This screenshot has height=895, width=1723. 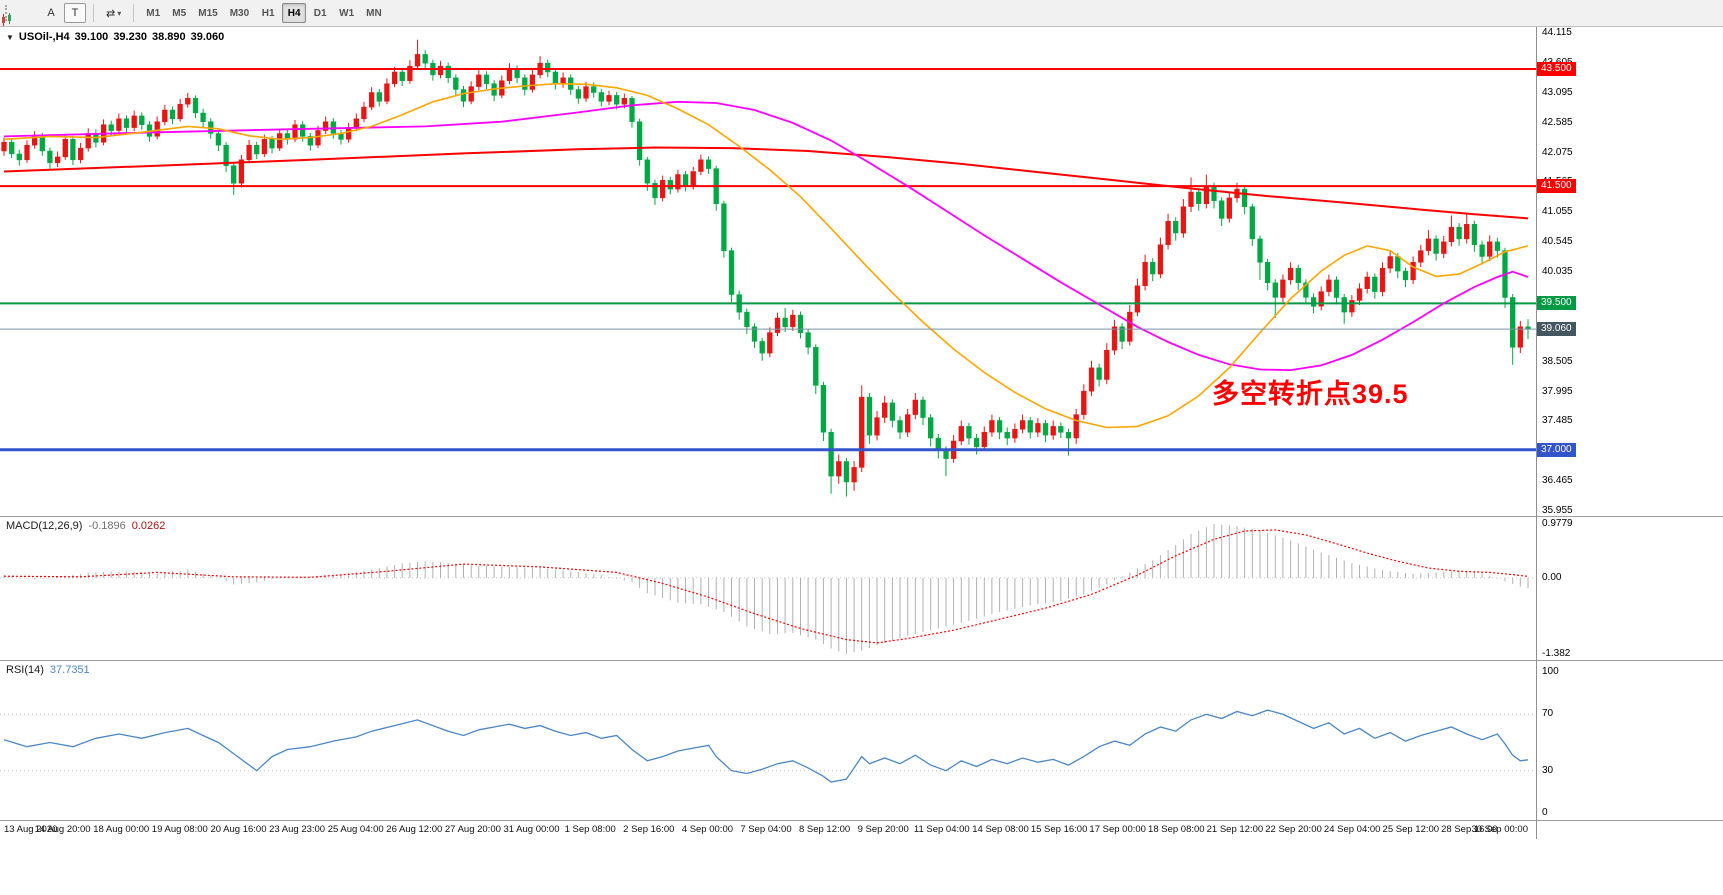 What do you see at coordinates (707, 829) in the screenshot?
I see `x-axis-label: 4 Sep 00:00` at bounding box center [707, 829].